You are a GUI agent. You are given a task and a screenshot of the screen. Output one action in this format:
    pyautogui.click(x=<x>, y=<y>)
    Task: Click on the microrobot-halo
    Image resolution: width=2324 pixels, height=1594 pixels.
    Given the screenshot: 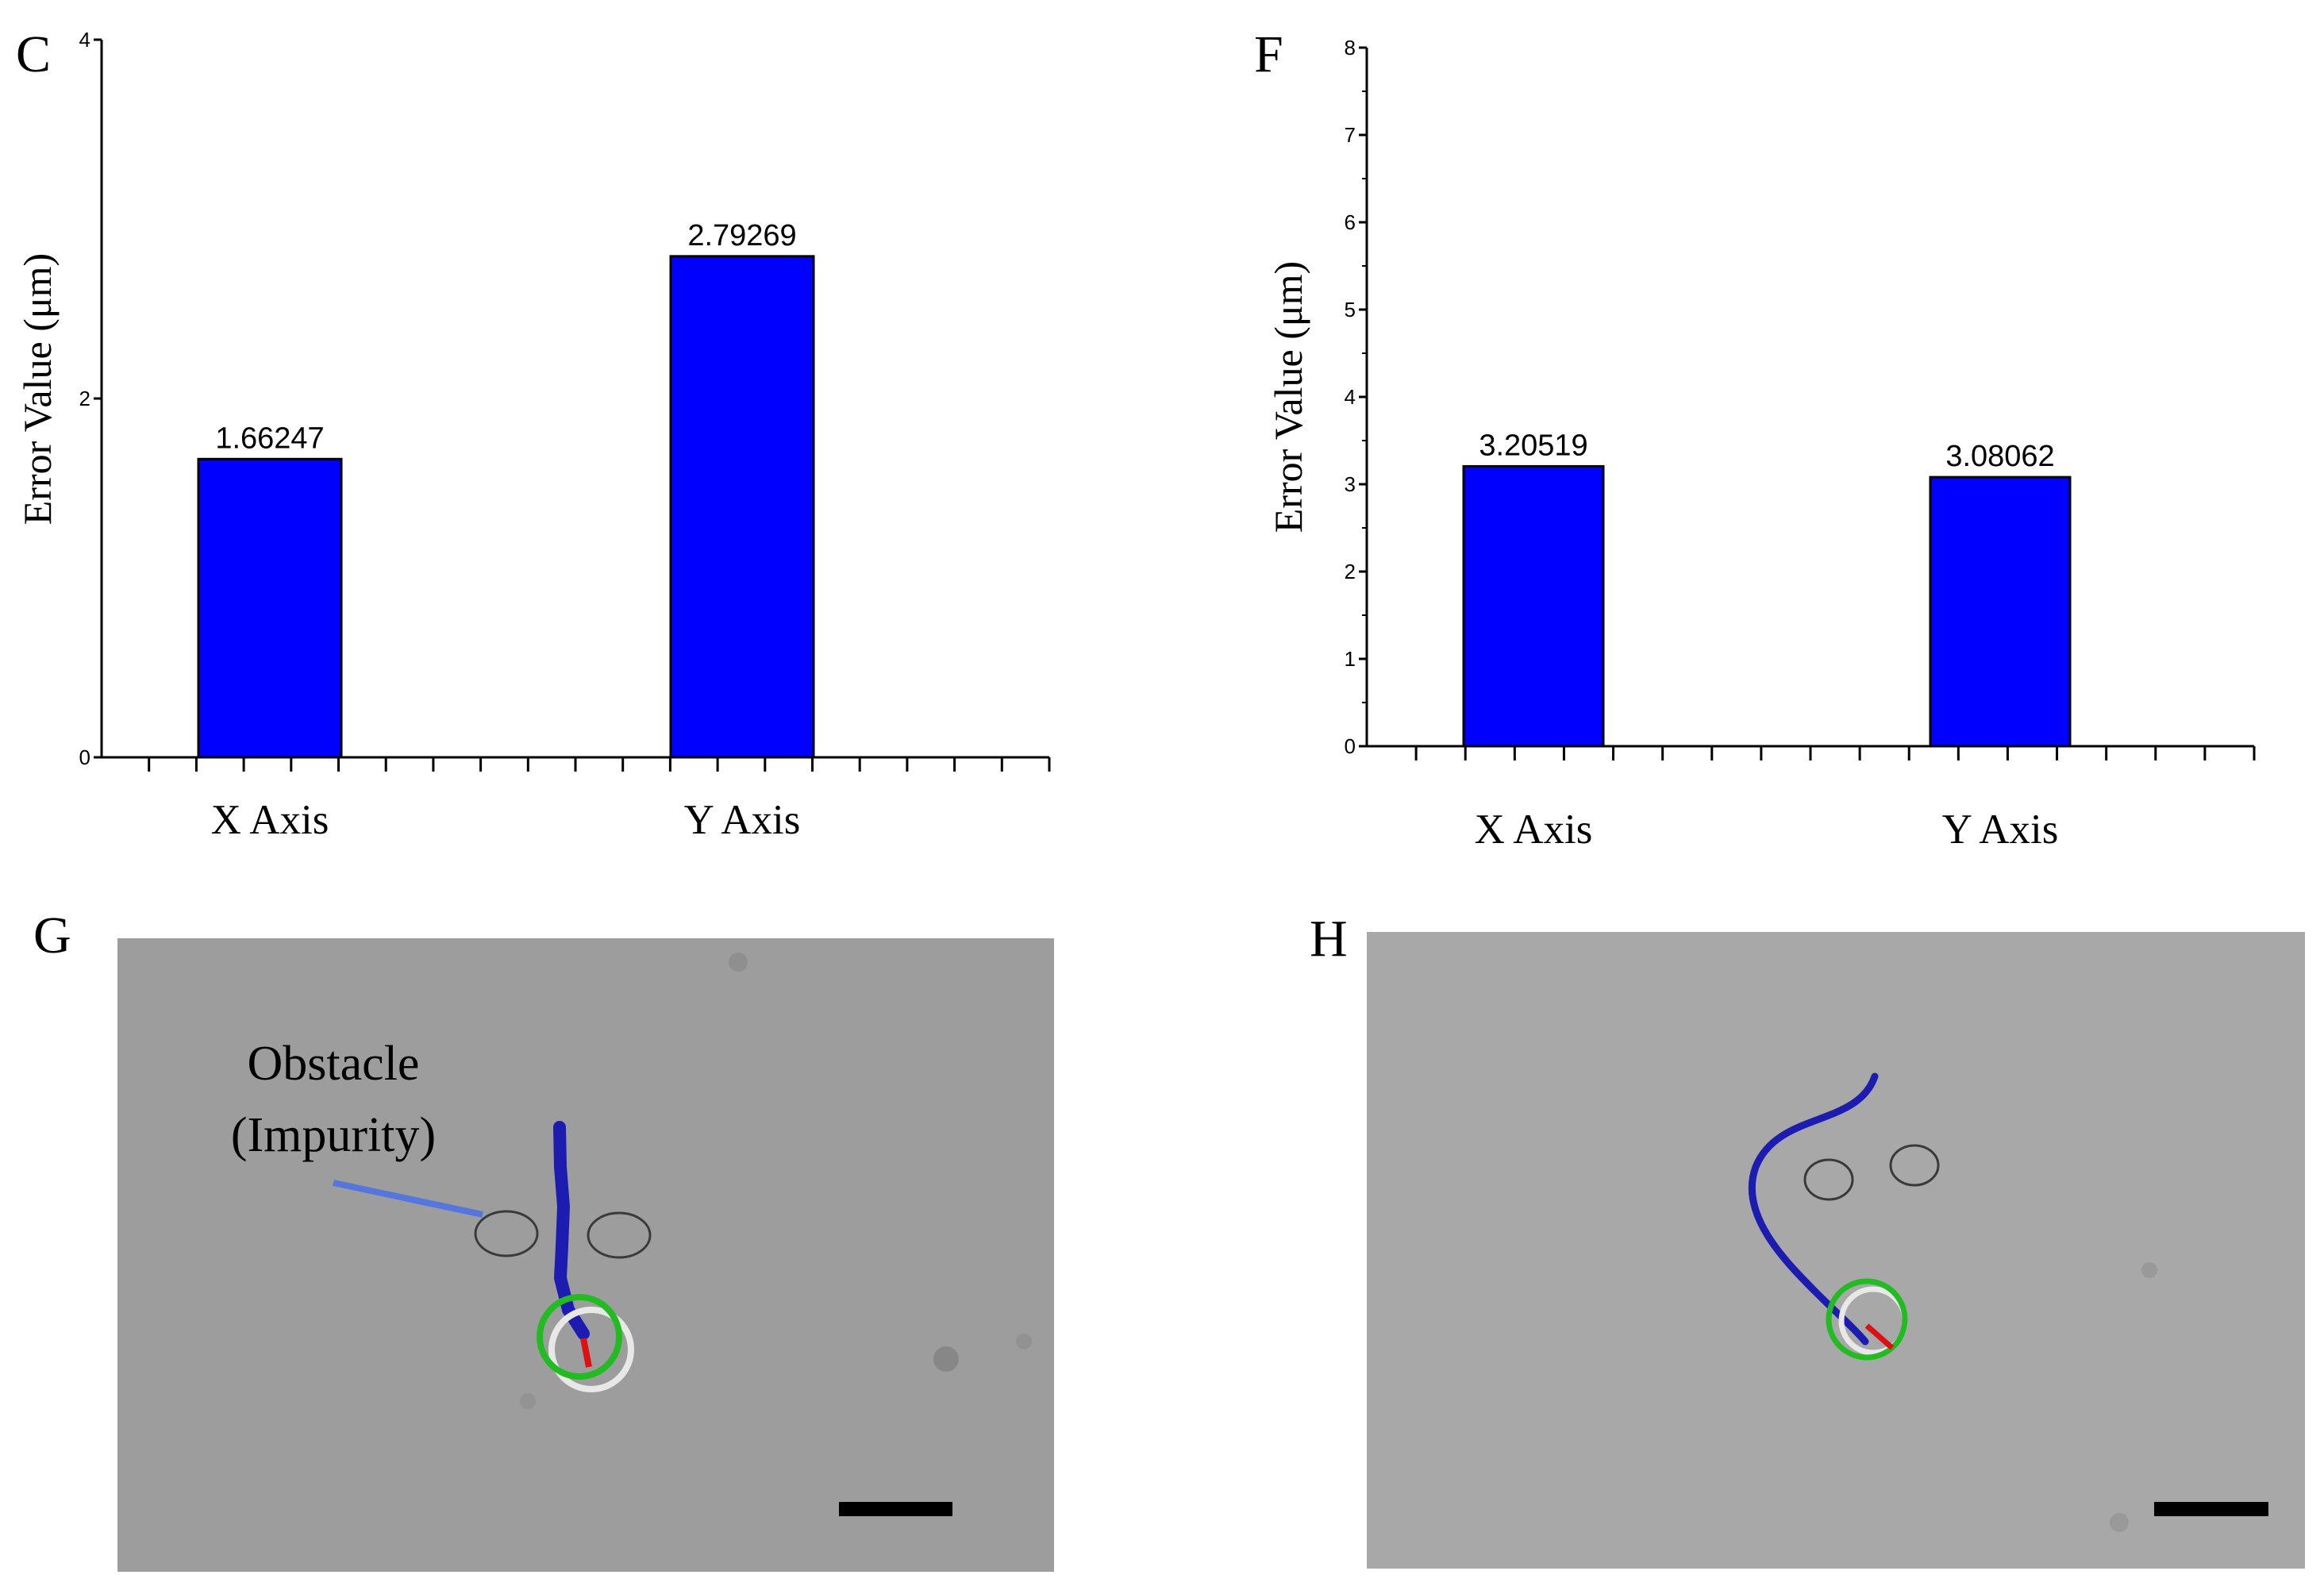 What is the action you would take?
    pyautogui.click(x=591, y=1349)
    